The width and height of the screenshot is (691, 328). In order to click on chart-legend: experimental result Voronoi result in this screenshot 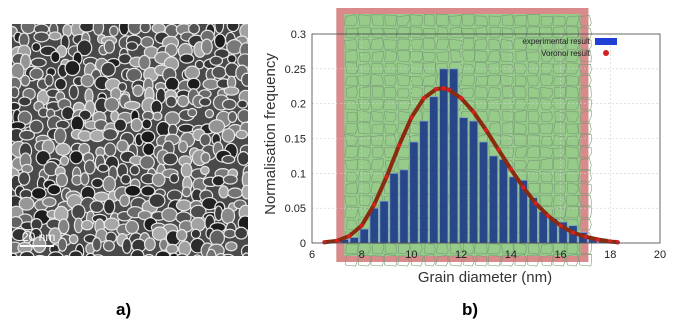, I will do `click(569, 47)`.